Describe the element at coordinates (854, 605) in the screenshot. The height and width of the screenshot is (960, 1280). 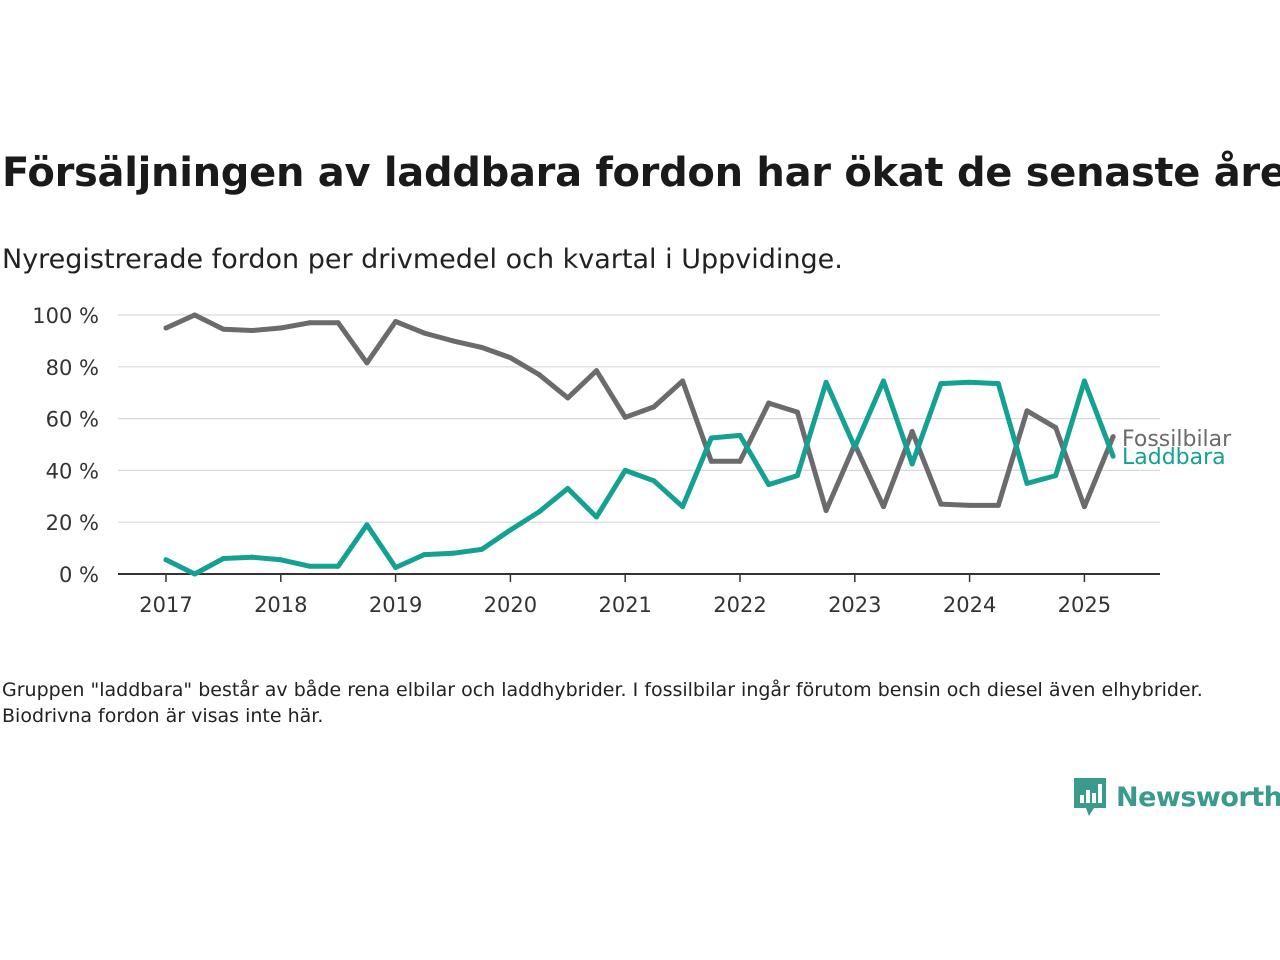
I see `x-tick-label: 2023` at that location.